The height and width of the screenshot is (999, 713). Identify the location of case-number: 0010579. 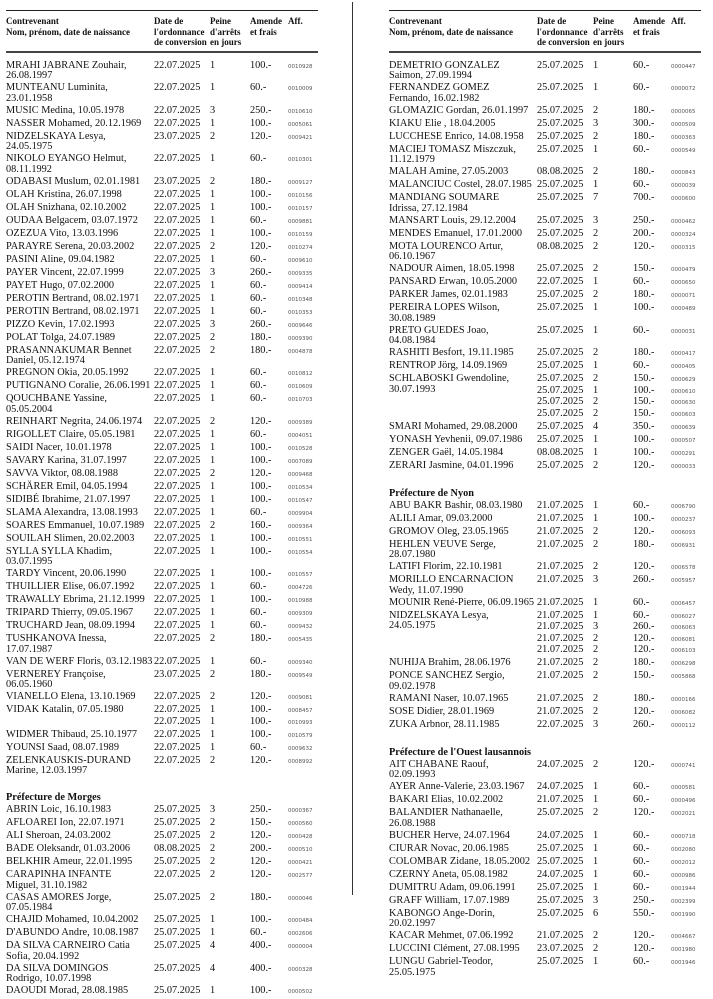
(300, 735).